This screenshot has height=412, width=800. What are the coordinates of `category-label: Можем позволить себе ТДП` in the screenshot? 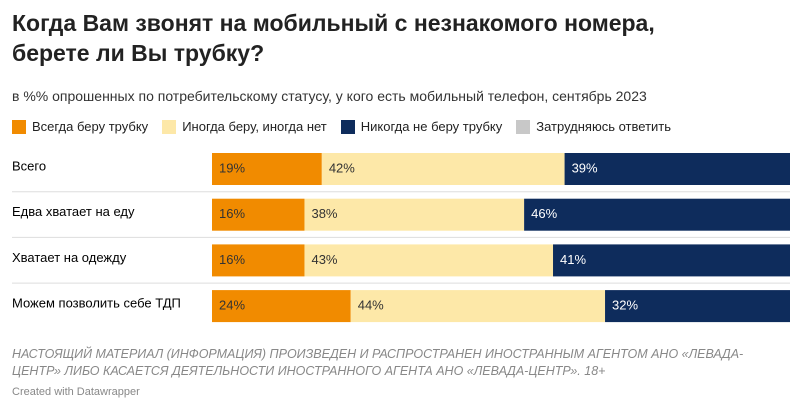 It's located at (96, 303).